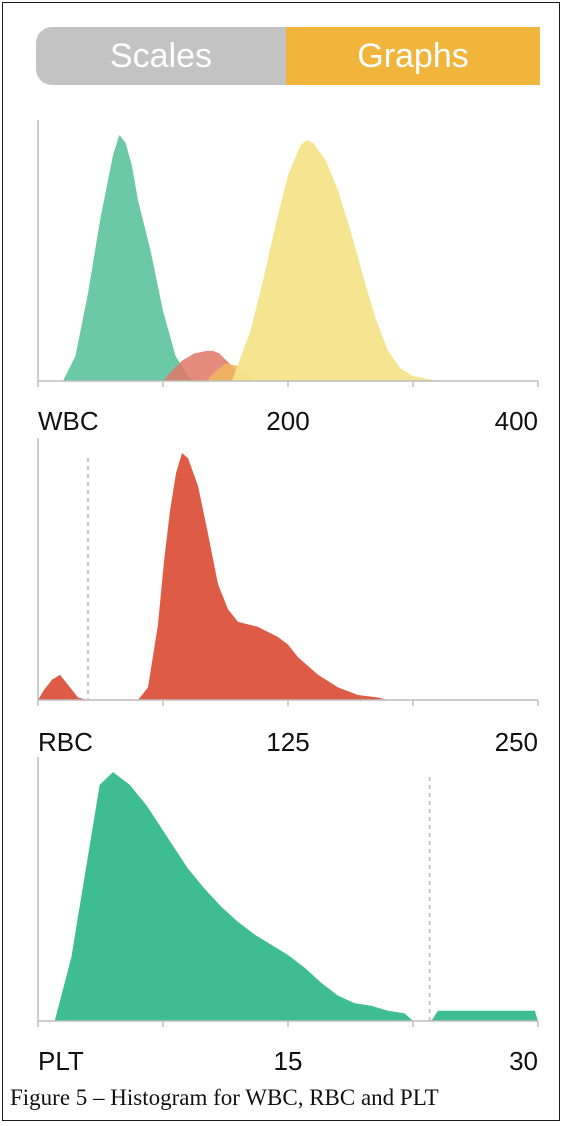 This screenshot has width=564, height=1126. What do you see at coordinates (287, 742) in the screenshot?
I see `rbc-tick-label-mid: 125` at bounding box center [287, 742].